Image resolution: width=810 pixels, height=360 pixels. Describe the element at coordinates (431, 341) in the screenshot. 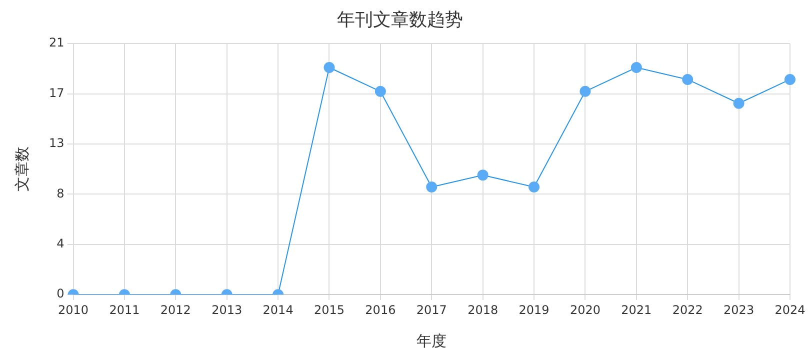

I see `x-axis-title: 年度` at that location.